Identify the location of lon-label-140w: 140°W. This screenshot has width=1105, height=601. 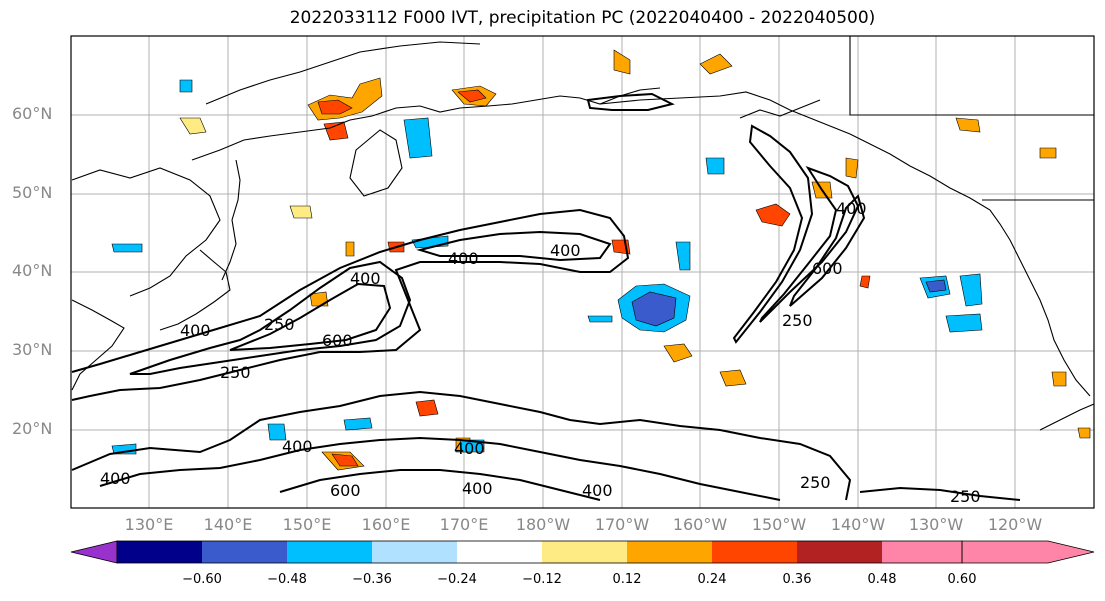
(858, 524).